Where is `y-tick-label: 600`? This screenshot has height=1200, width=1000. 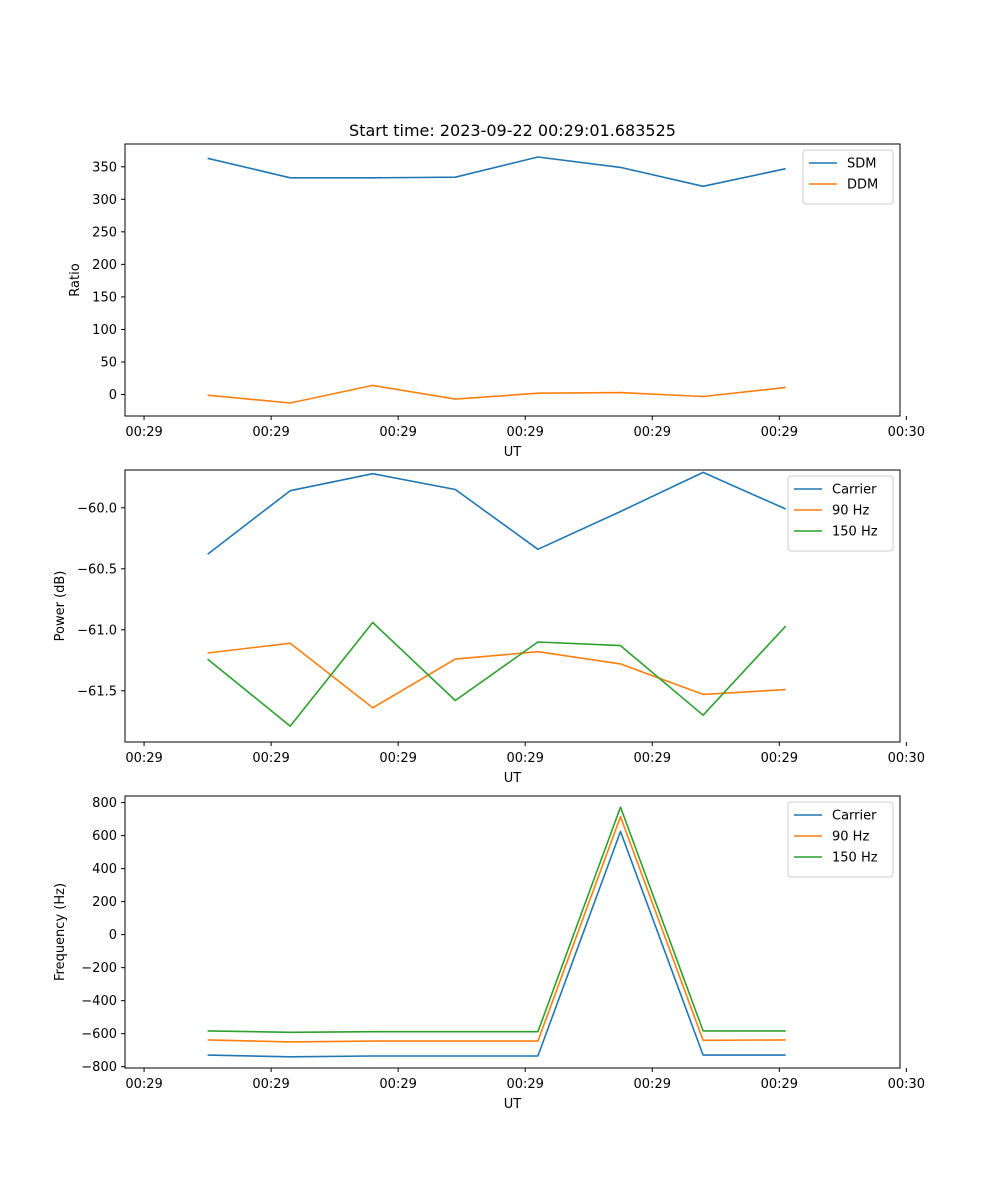
y-tick-label: 600 is located at coordinates (104, 836).